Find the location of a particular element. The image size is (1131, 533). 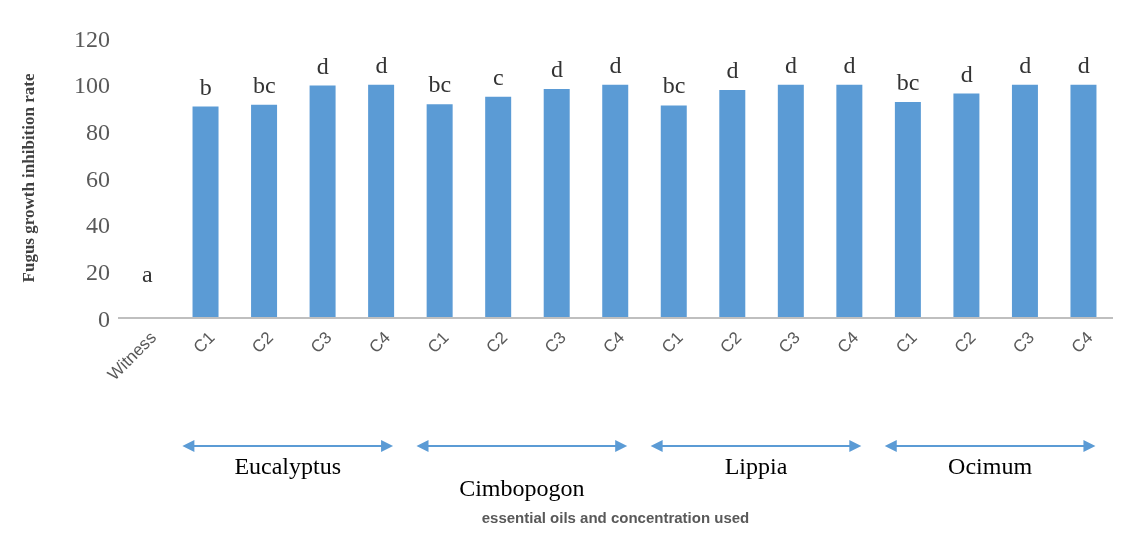

y-tick-label: 60 is located at coordinates (98, 178).